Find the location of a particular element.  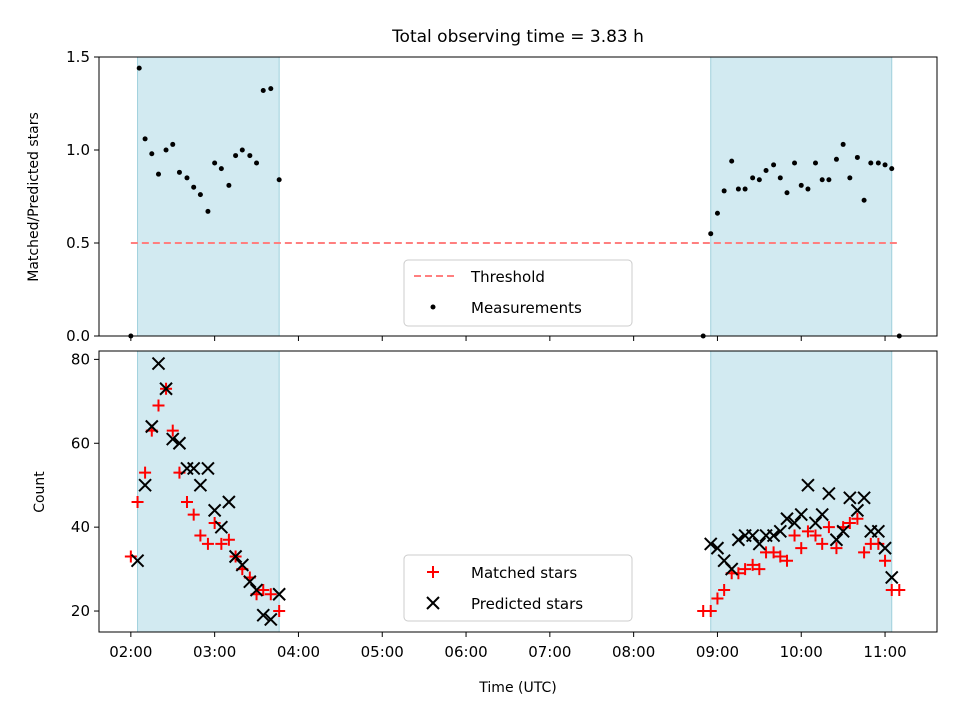

legend-predicted-label: Predicted stars is located at coordinates (527, 604).